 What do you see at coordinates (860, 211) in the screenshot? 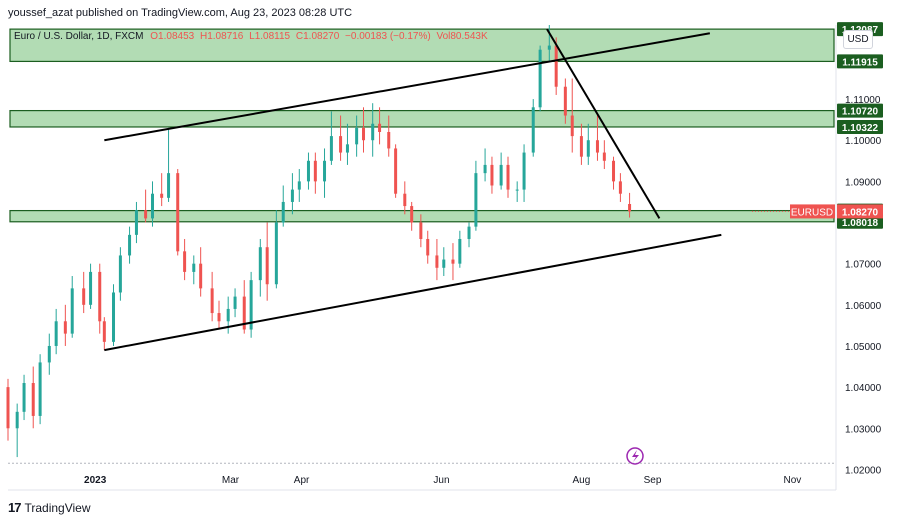
I see `current-price-box` at bounding box center [860, 211].